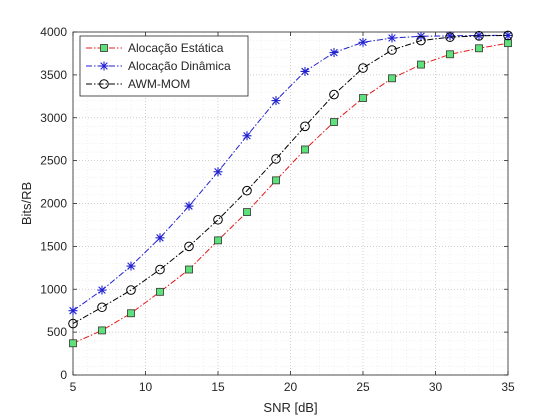 This screenshot has height=420, width=560. I want to click on legend-label: AWM-MOM, so click(159, 84).